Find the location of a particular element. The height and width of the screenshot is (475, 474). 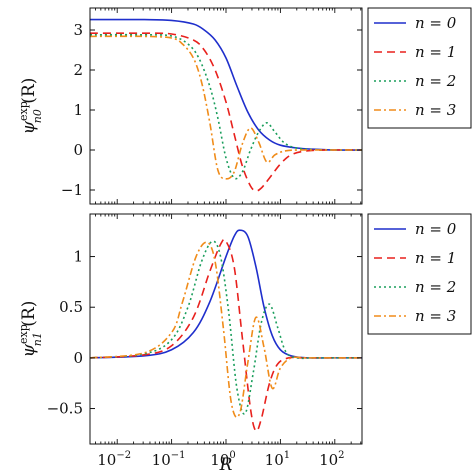

bottom-legend: n = 0 n = 1 n = 2 n = 3 is located at coordinates (419, 274).